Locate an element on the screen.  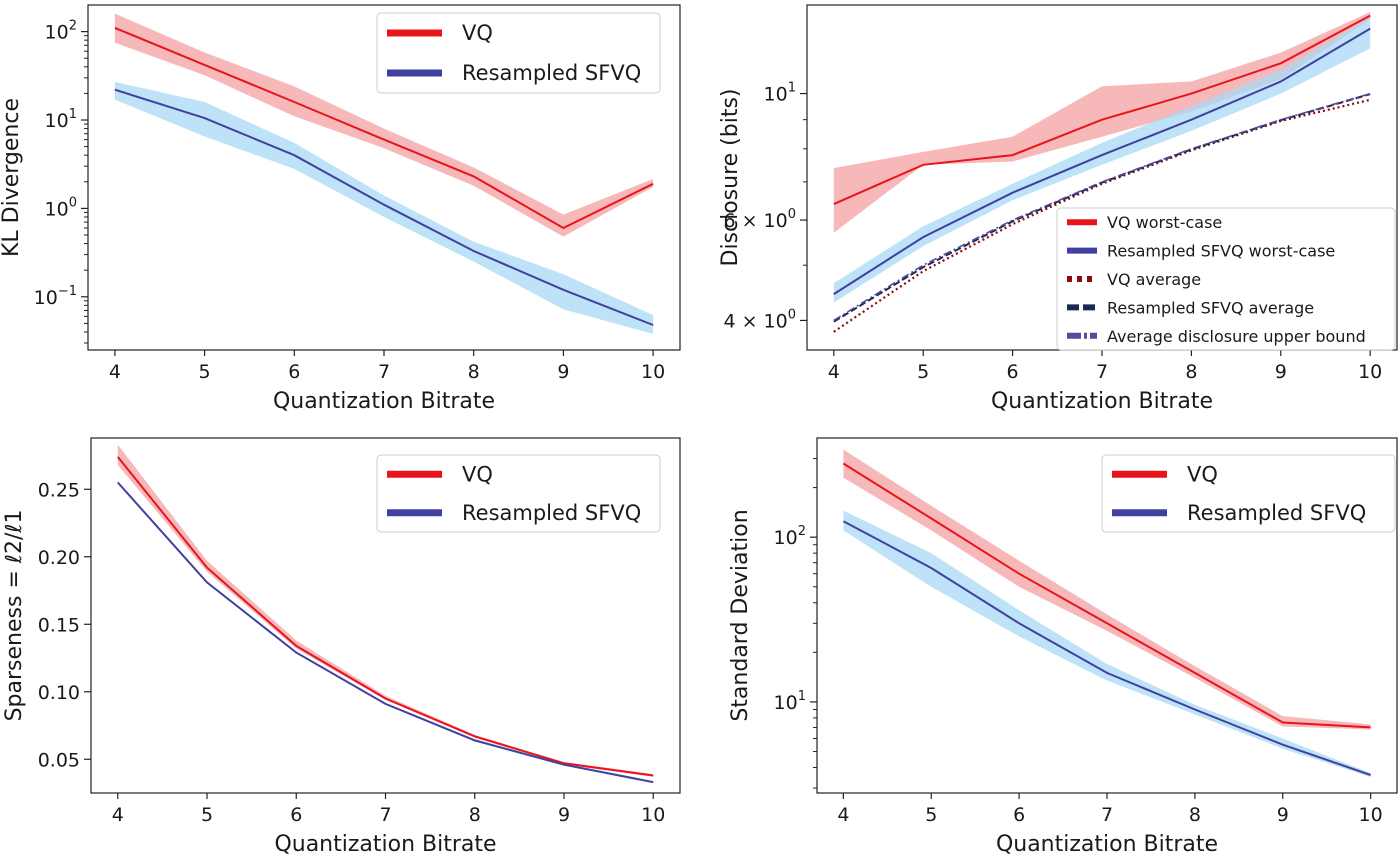
y-axis-label: Disclosure (bits) is located at coordinates (730, 177).